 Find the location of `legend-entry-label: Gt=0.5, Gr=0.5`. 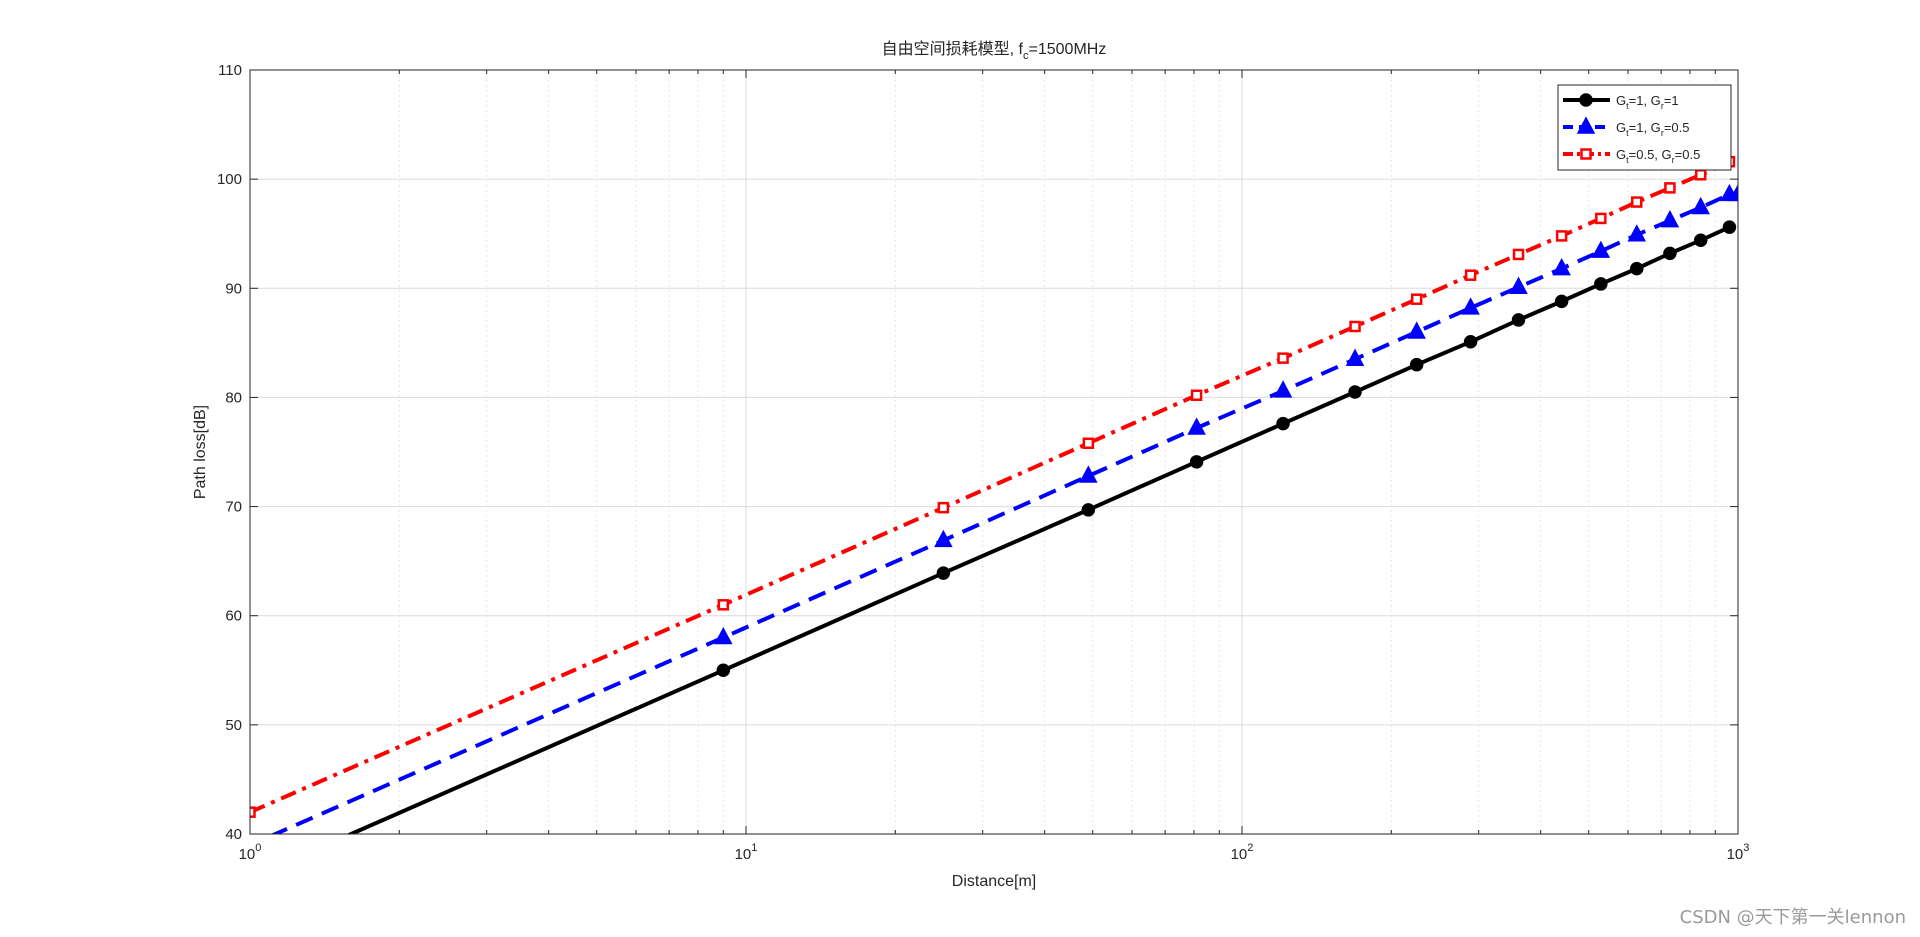

legend-entry-label: Gt=0.5, Gr=0.5 is located at coordinates (1658, 156).